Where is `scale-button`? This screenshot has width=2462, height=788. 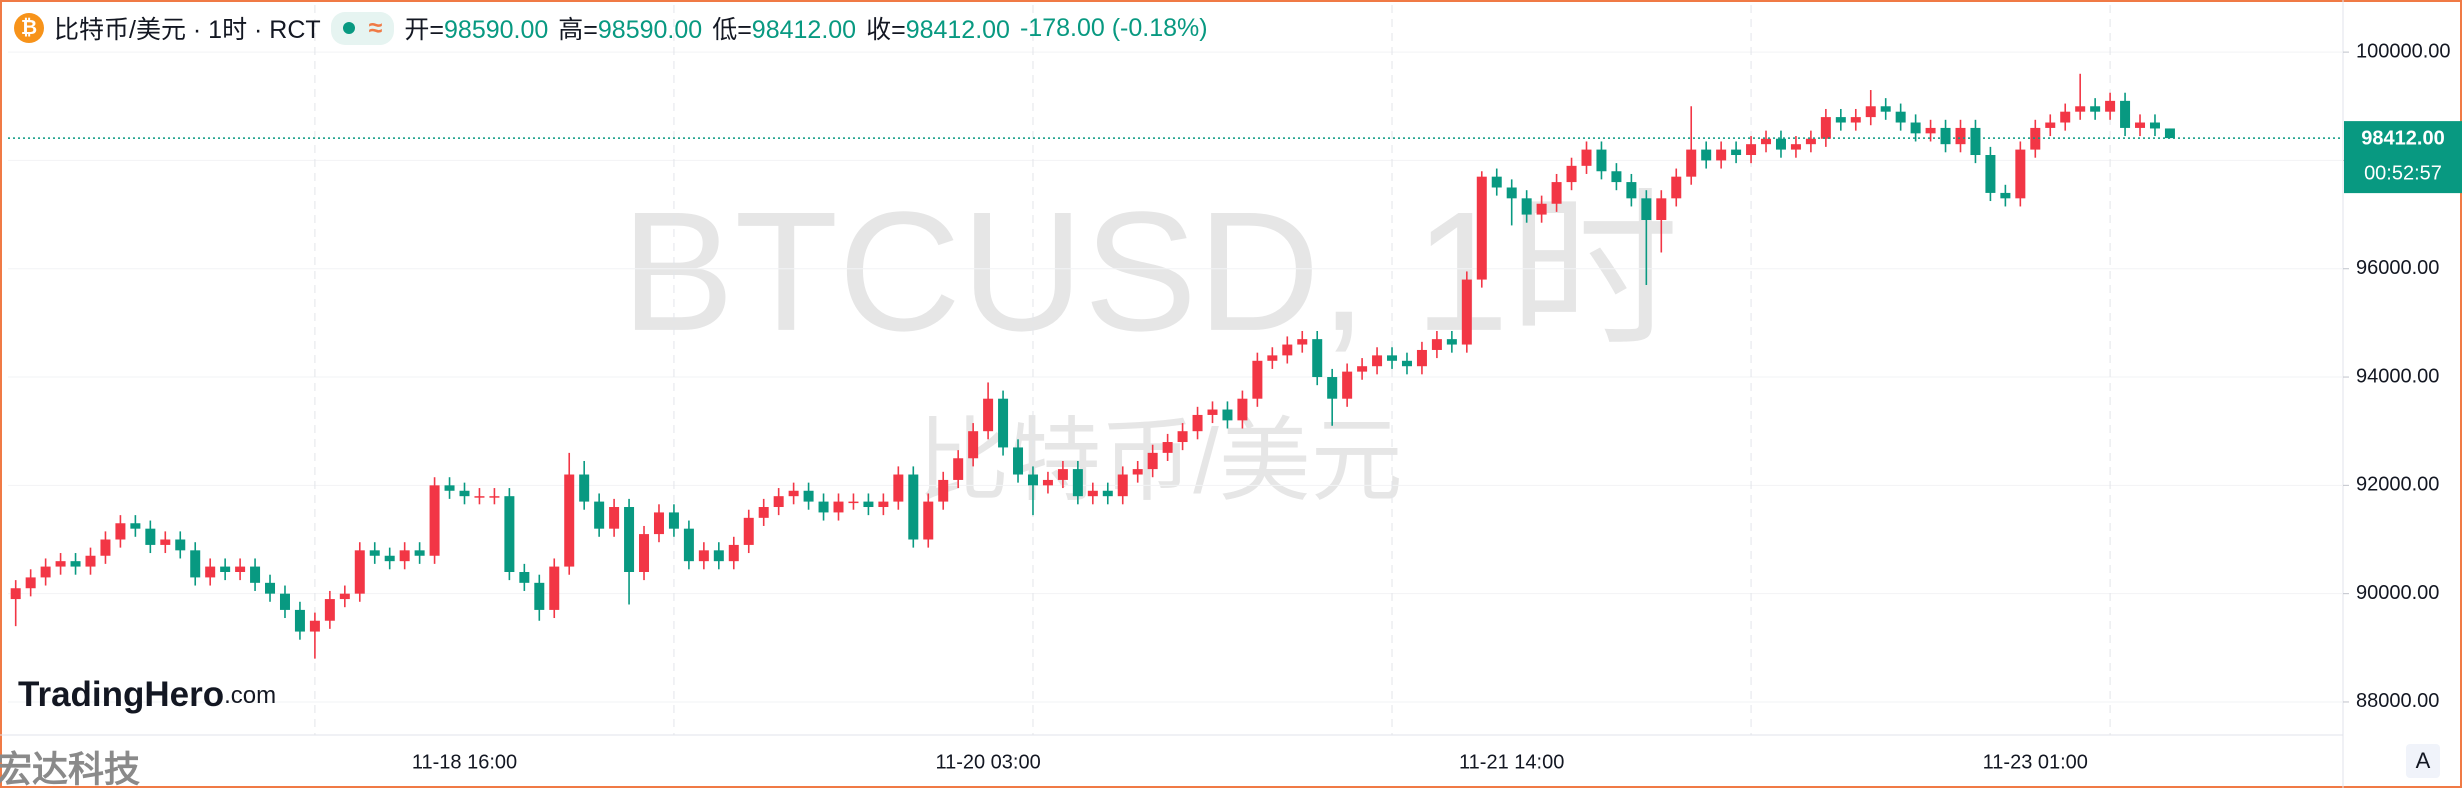
scale-button is located at coordinates (2423, 761).